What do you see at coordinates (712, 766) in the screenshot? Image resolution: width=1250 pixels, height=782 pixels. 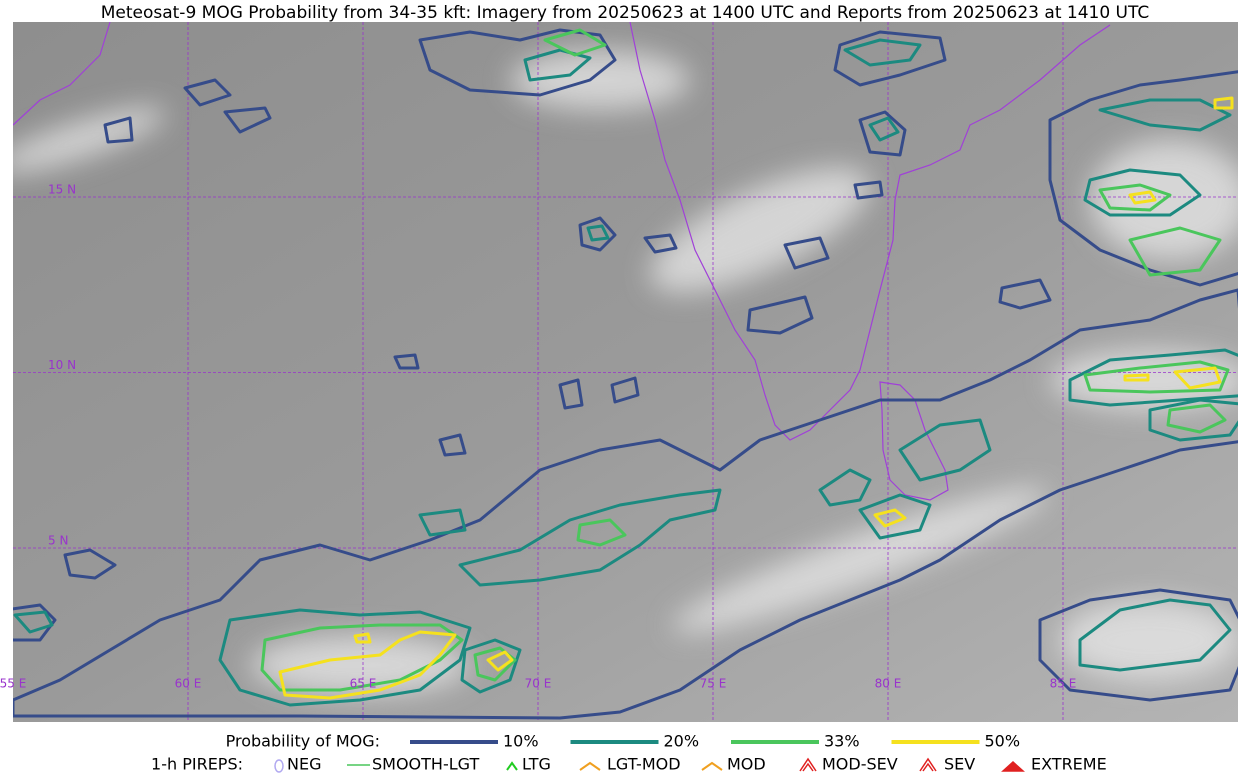 I see `mod-icon` at bounding box center [712, 766].